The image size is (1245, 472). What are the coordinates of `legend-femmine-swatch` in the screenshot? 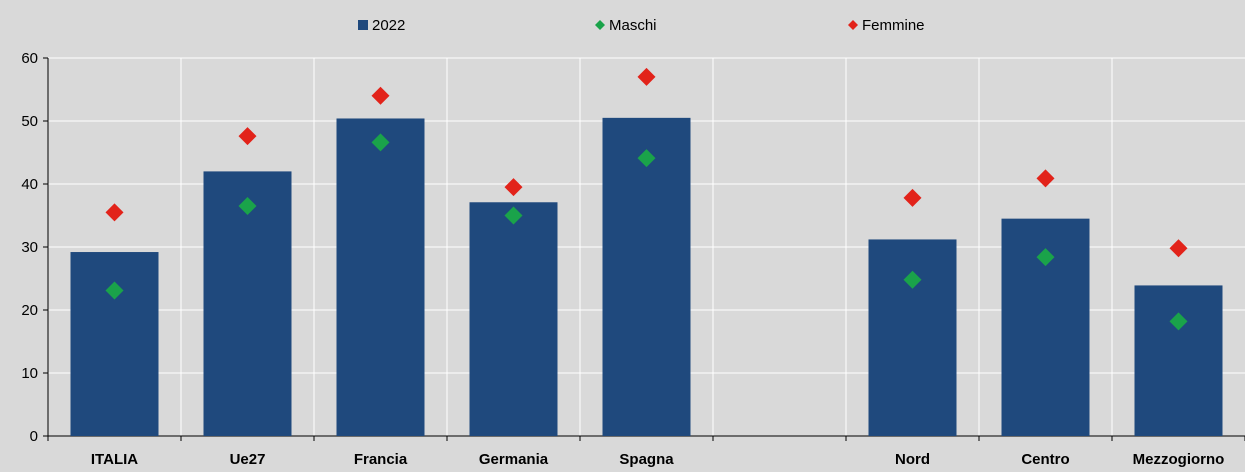 It's located at (853, 25).